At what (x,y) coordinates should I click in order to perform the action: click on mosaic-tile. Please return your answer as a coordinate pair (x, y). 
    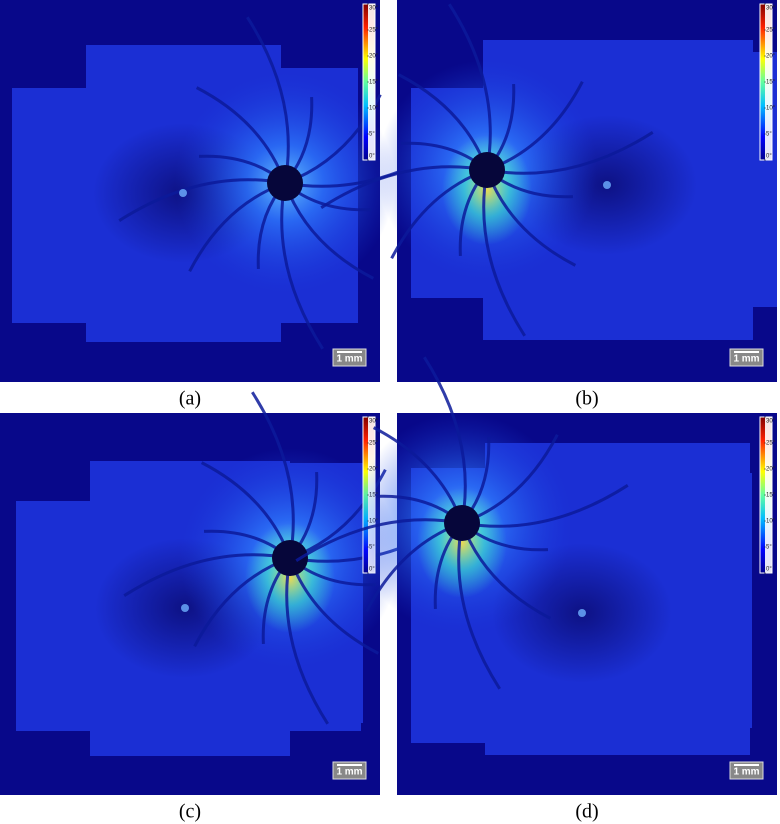
    Looking at the image, I should click on (719, 600).